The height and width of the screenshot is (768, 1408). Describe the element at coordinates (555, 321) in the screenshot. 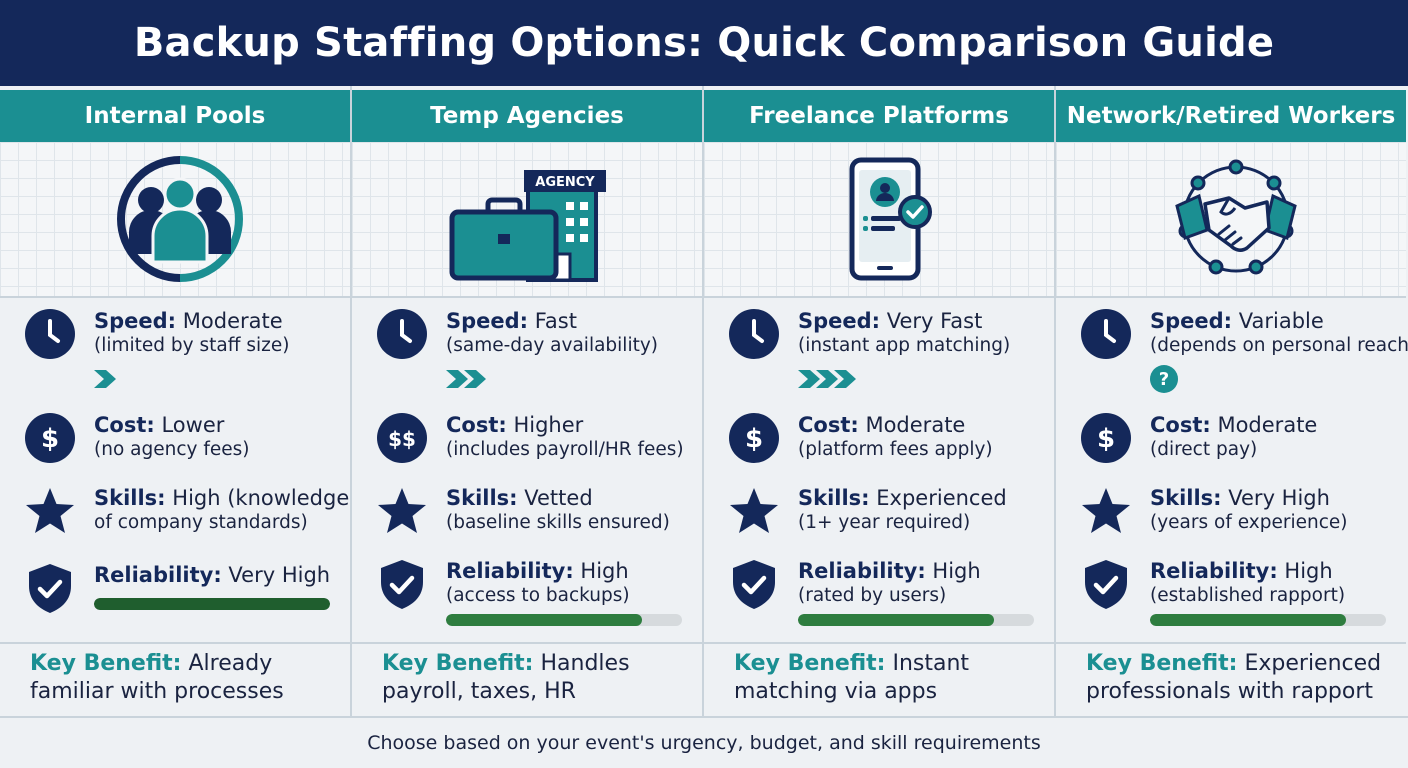

I see `speed-value: Fast` at that location.